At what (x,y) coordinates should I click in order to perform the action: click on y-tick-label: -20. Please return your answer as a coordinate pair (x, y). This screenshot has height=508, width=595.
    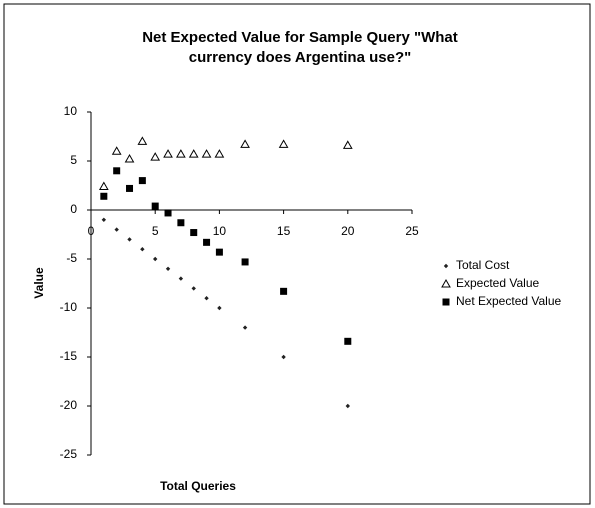
    Looking at the image, I should click on (69, 405).